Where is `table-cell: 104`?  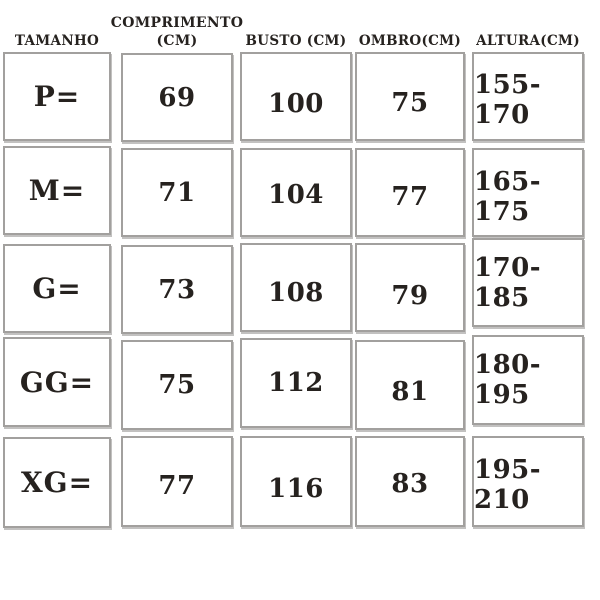 table-cell: 104 is located at coordinates (296, 192).